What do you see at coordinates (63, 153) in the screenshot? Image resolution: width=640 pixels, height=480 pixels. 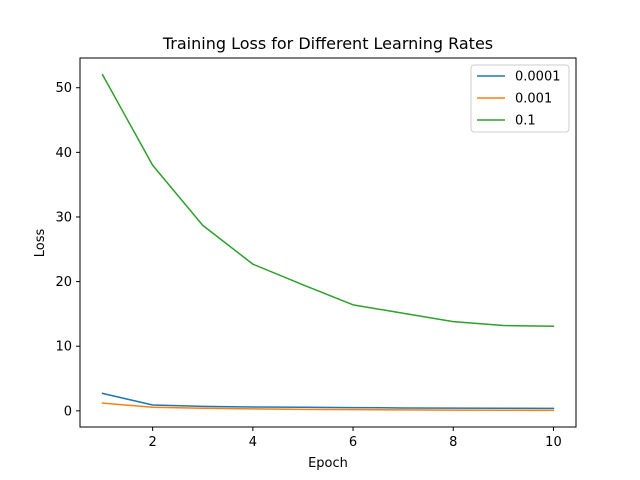 I see `y-tick-label: 40` at bounding box center [63, 153].